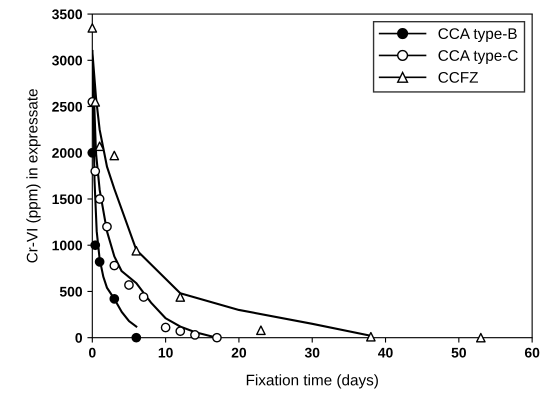 Image resolution: width=543 pixels, height=402 pixels. Describe the element at coordinates (71, 291) in the screenshot. I see `y-tick-label: 500` at that location.